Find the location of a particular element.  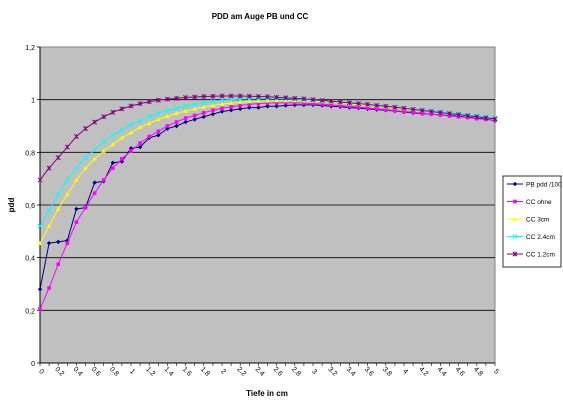

x-tick-label: 0.6 is located at coordinates (96, 372).